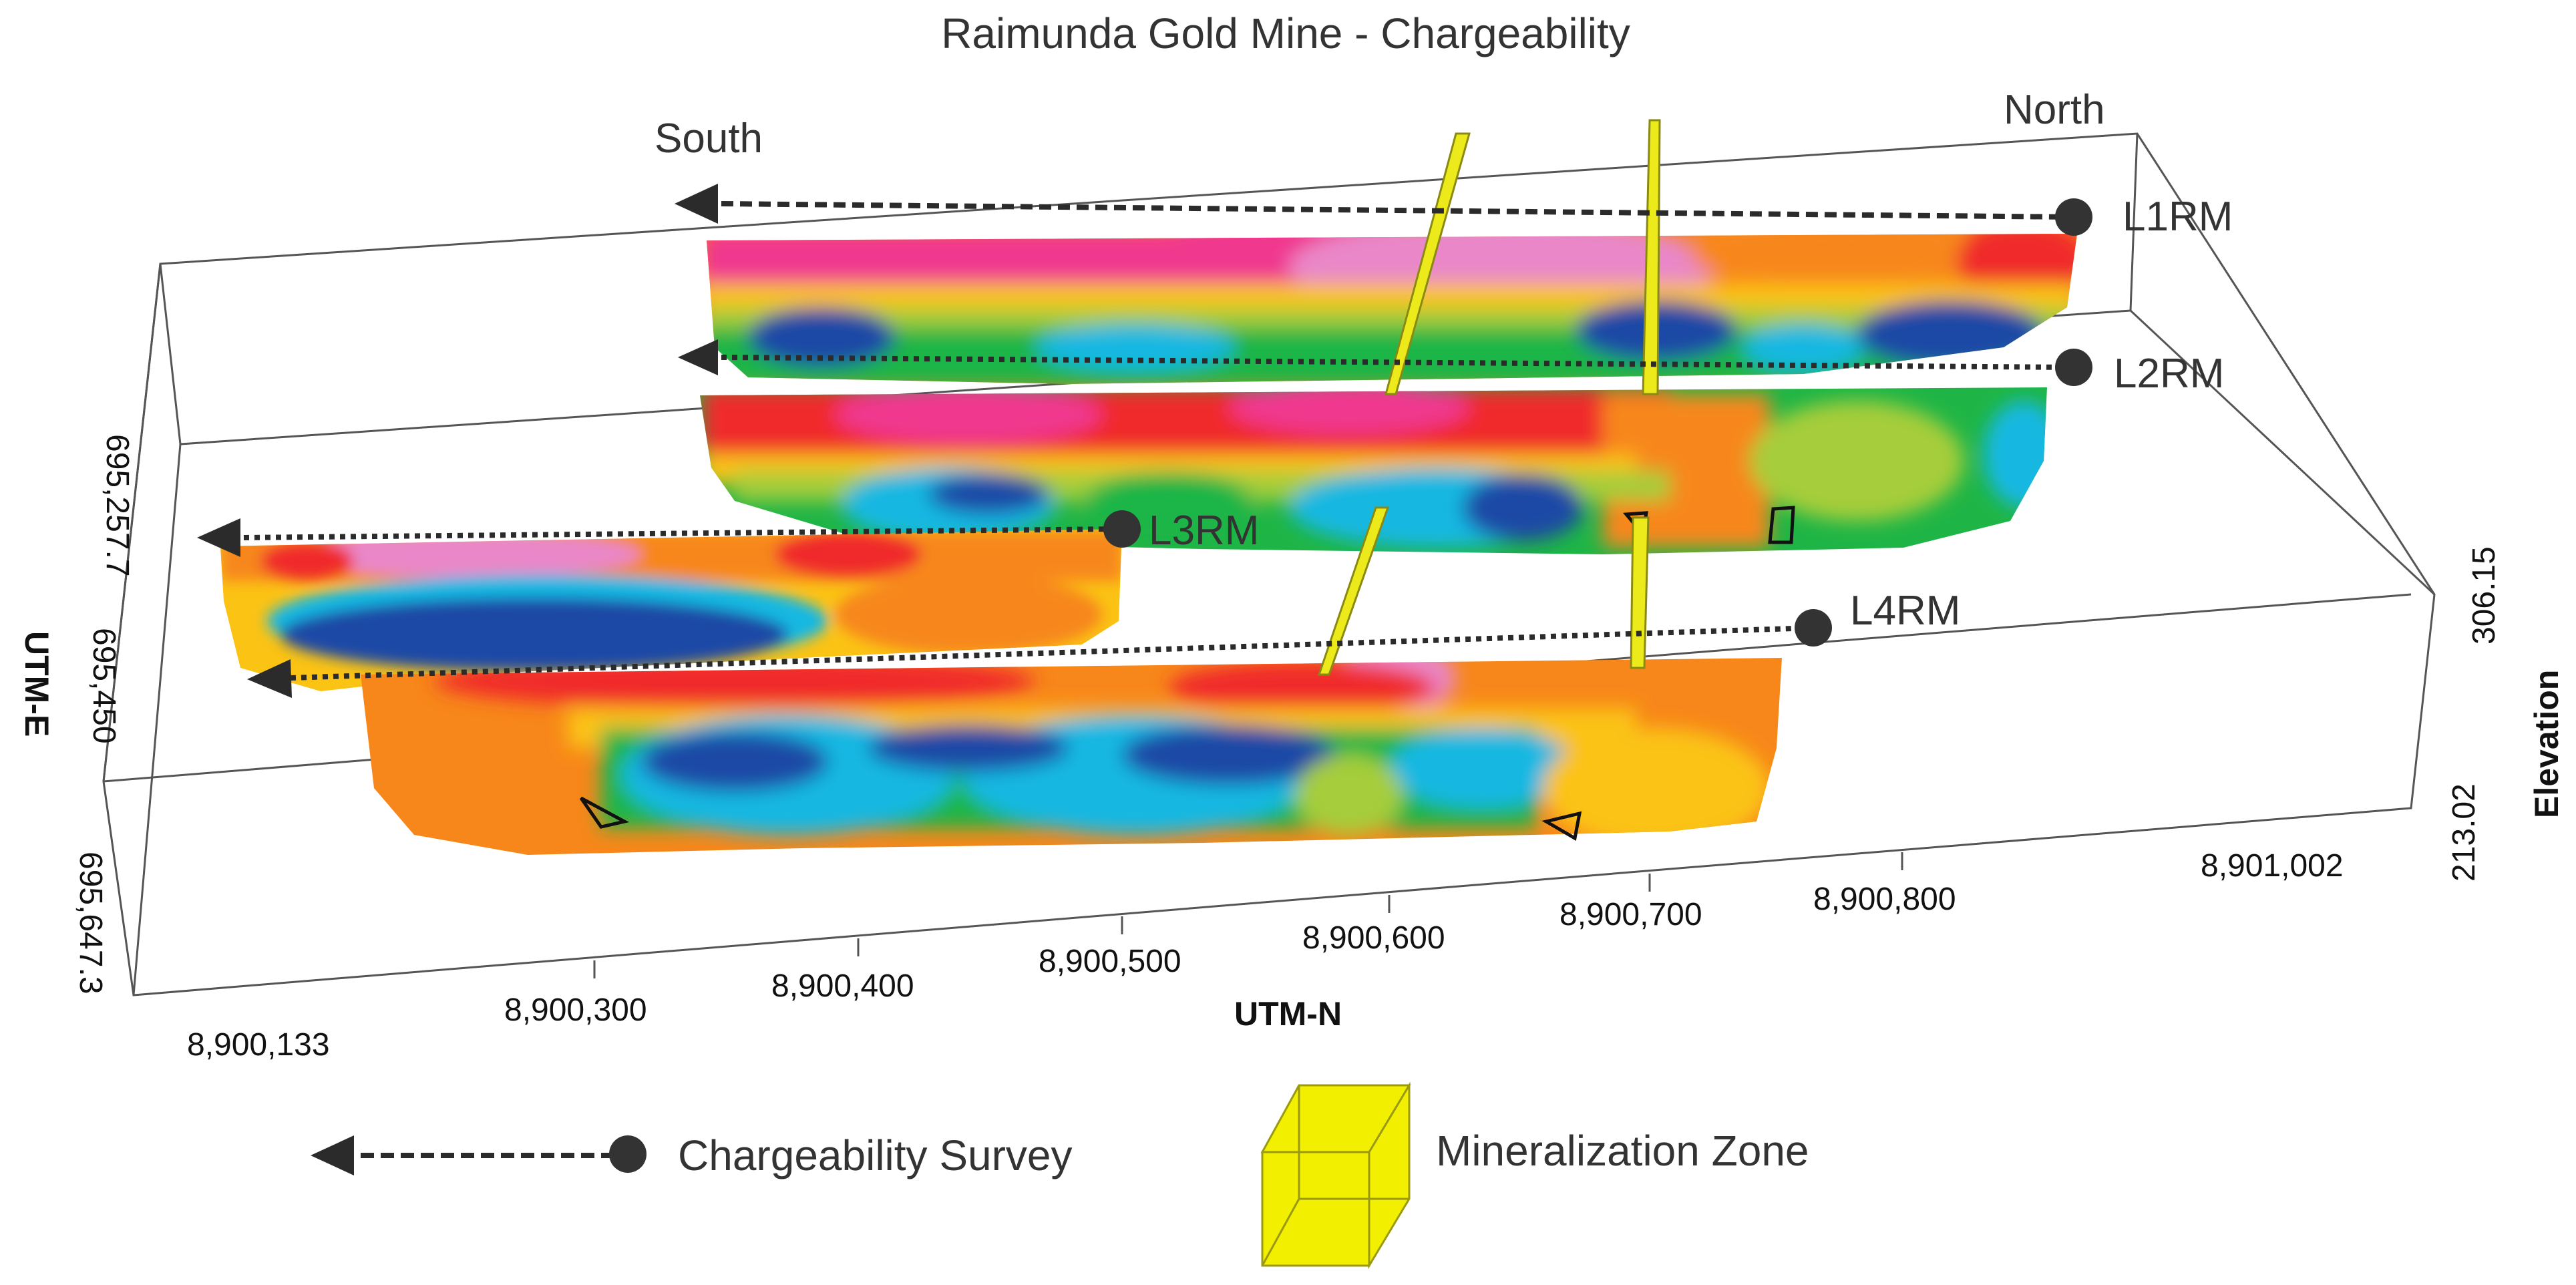  Describe the element at coordinates (2546, 744) in the screenshot. I see `elevation-axis-title: Elevation` at that location.